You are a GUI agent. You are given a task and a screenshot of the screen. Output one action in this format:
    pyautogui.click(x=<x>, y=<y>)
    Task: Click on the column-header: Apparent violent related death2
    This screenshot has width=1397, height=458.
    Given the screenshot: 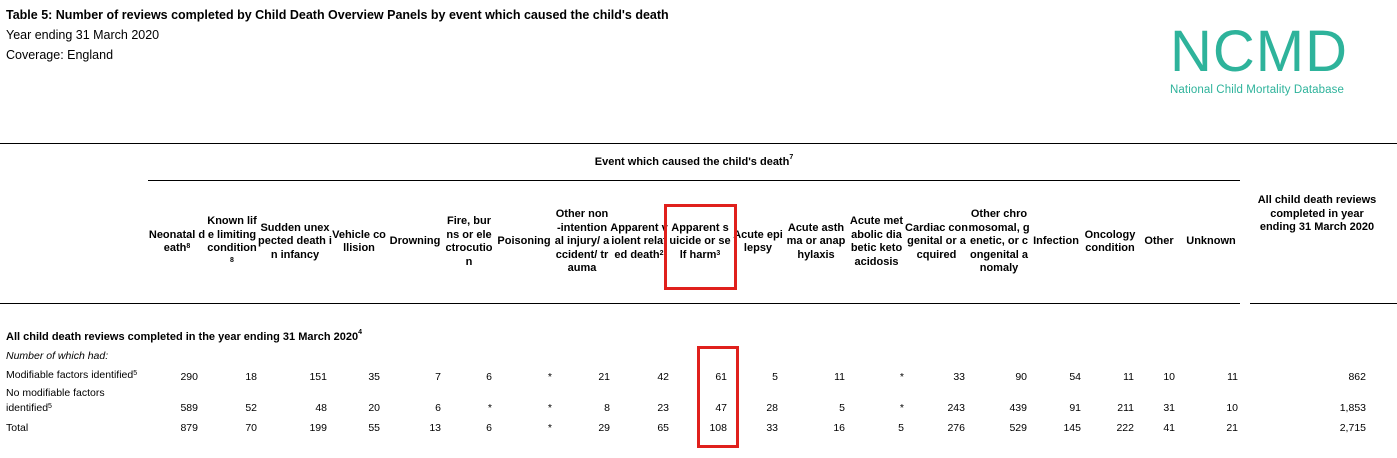 What is the action you would take?
    pyautogui.click(x=639, y=242)
    